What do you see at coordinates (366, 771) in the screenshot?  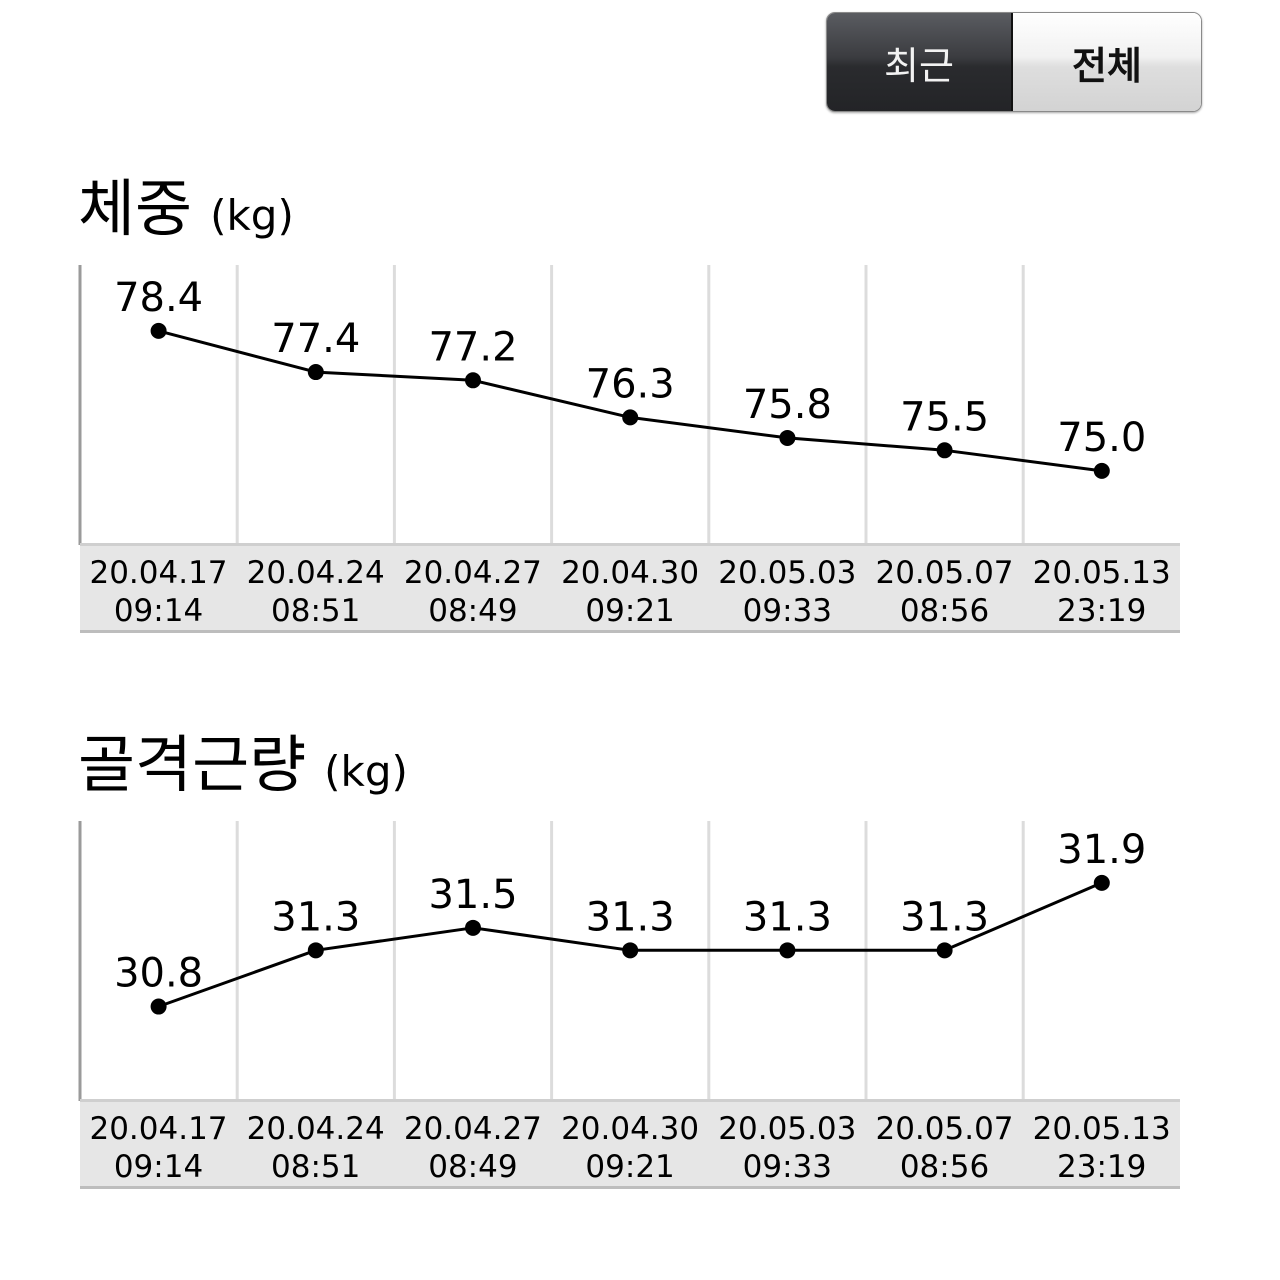 I see `muscle-unit-text: (kg)` at bounding box center [366, 771].